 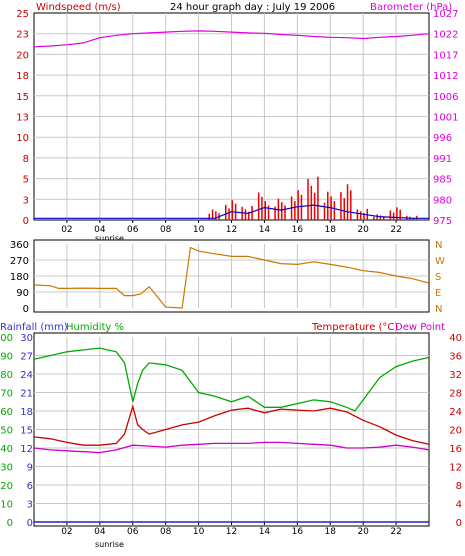 I want to click on windspeed-tick-label: 8, so click(x=26, y=159).